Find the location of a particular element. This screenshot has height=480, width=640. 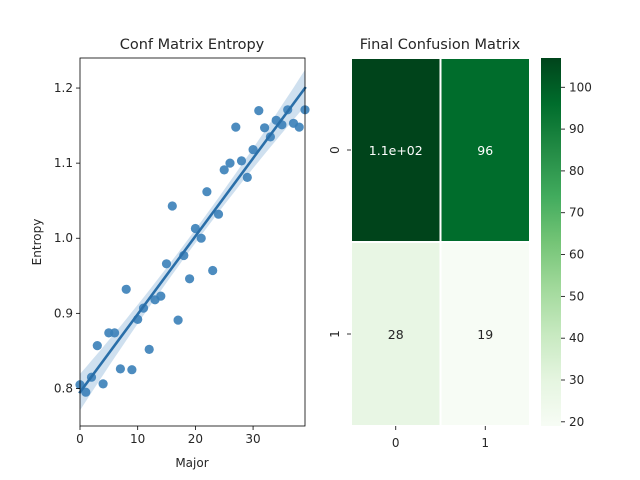

y-tick-label: 0.8 is located at coordinates (63, 388).